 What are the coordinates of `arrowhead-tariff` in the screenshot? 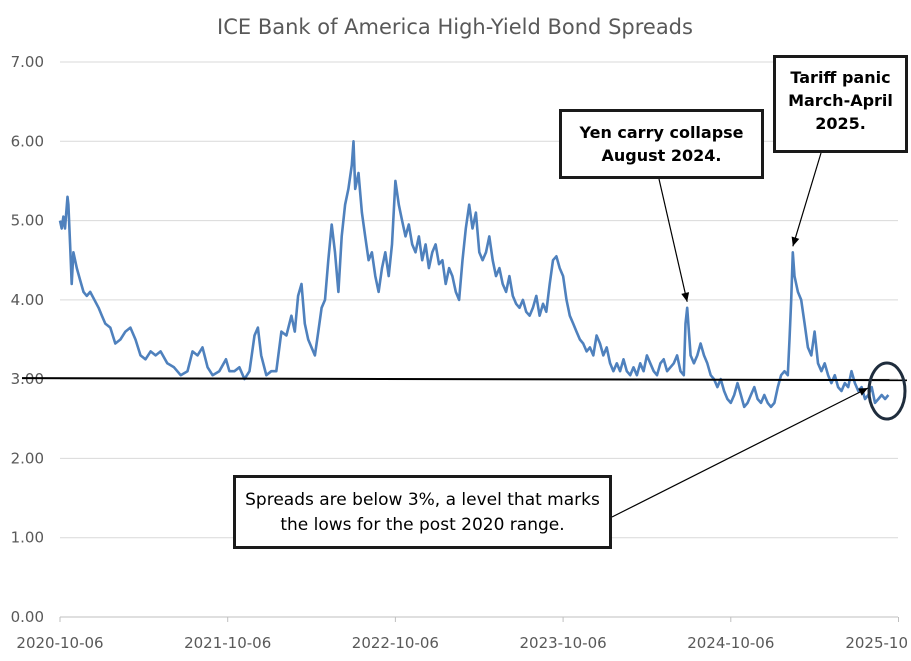 It's located at (795, 241).